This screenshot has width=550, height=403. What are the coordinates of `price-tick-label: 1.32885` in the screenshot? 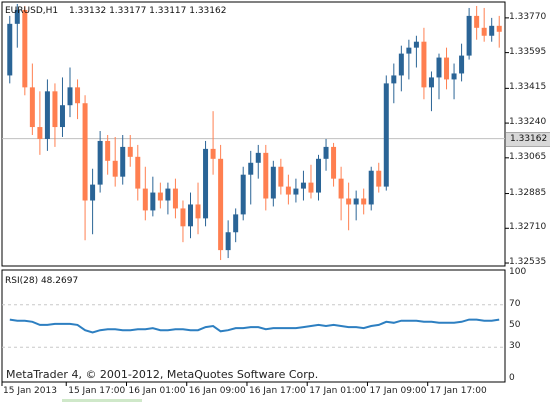 It's located at (528, 192).